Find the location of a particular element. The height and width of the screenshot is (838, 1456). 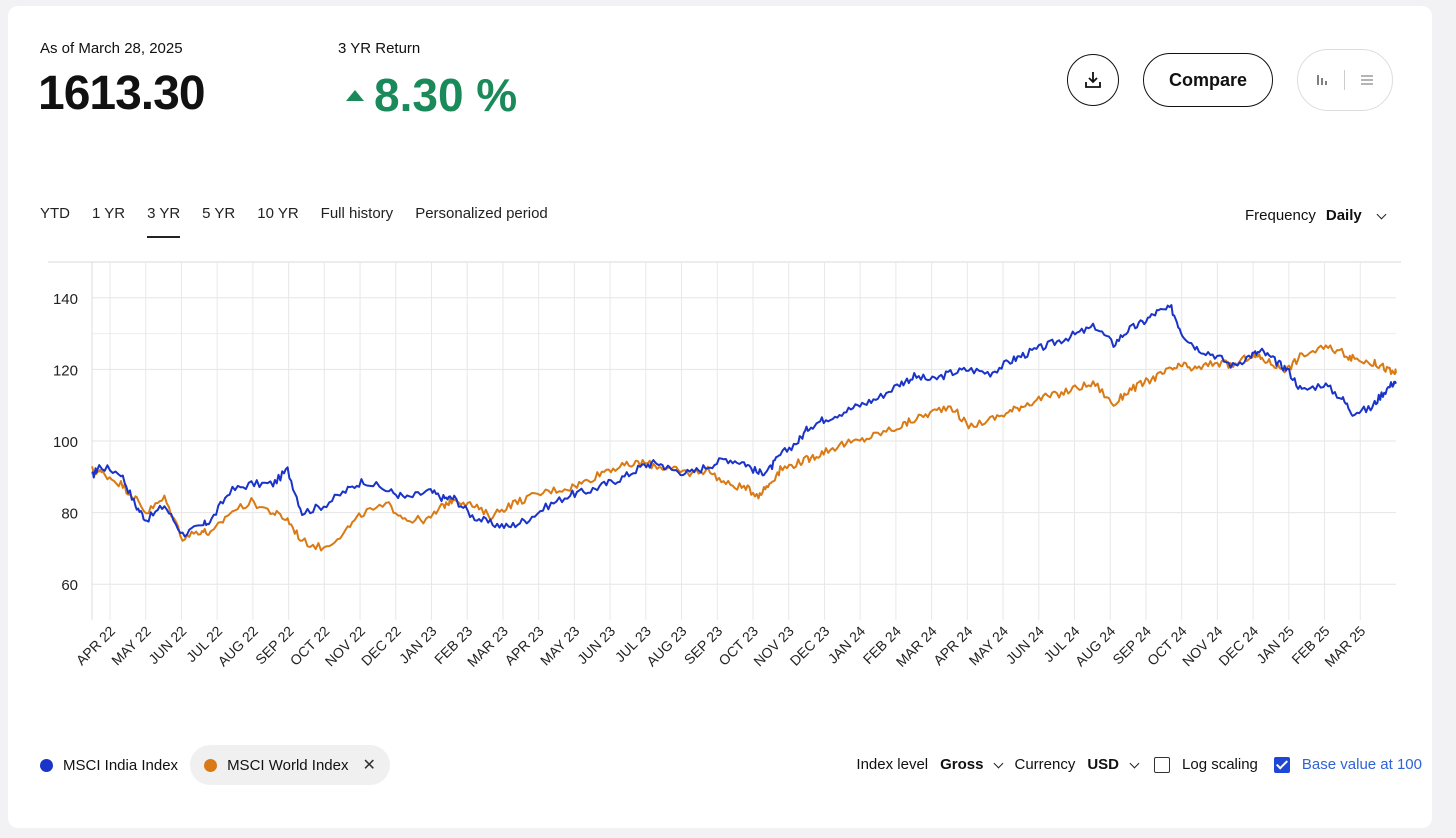

x-tick-label: AUG 23 is located at coordinates (666, 646).